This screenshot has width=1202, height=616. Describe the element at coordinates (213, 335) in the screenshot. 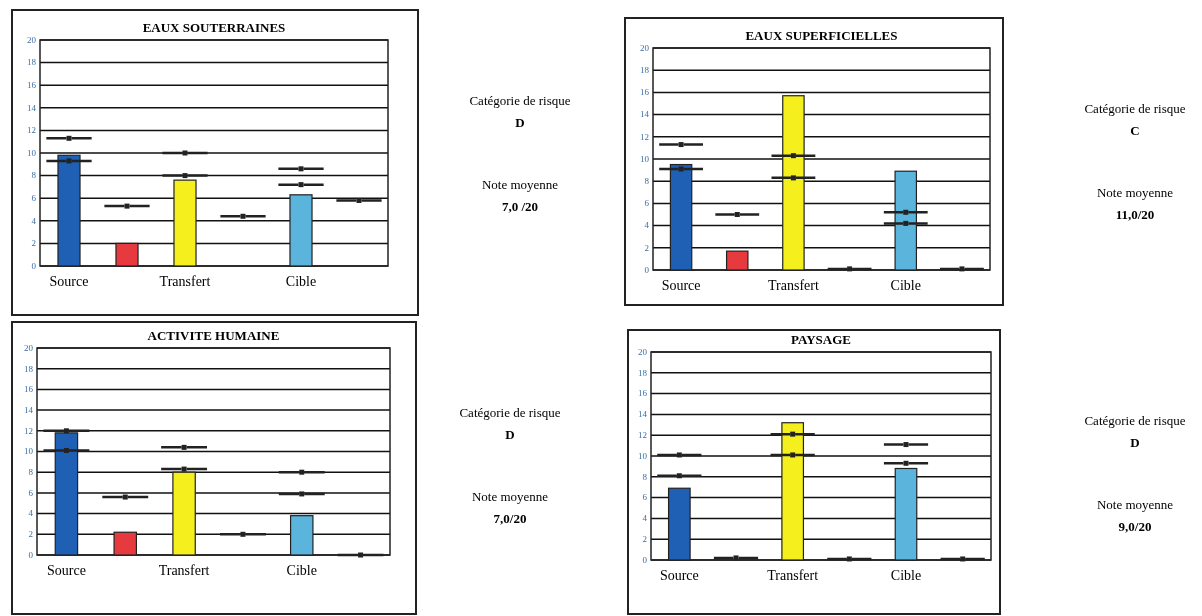

I see `chart-title: ACTIVITE HUMAINE` at that location.